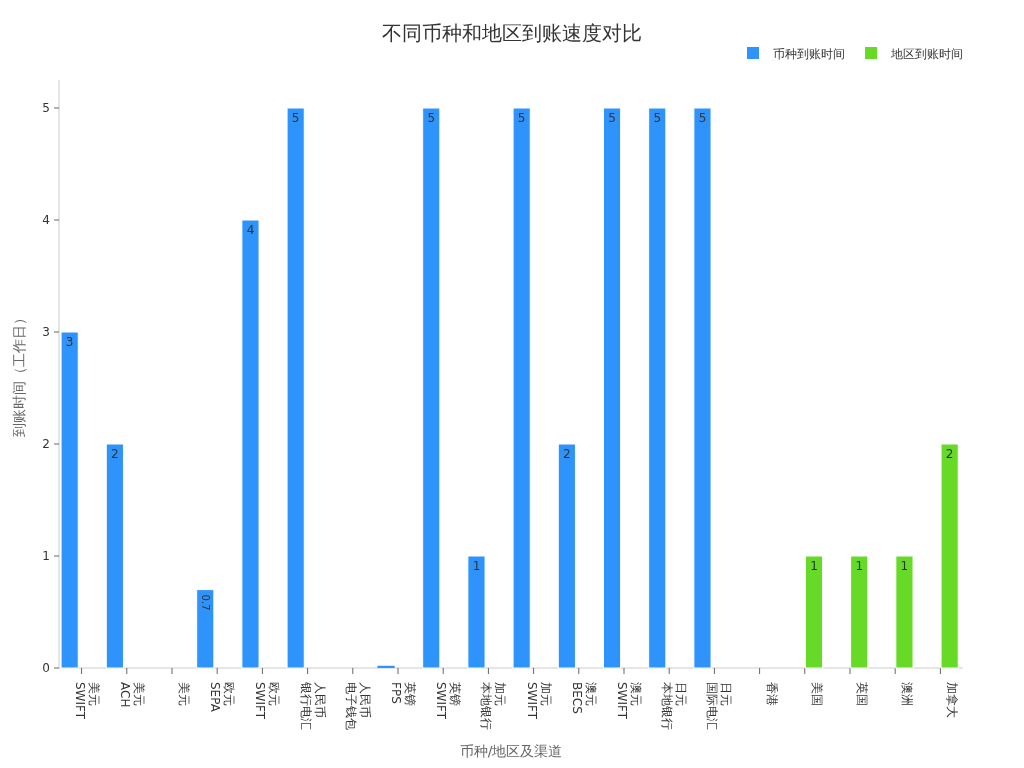 This screenshot has width=1024, height=768. What do you see at coordinates (267, 701) in the screenshot?
I see `x-tick-label: 欧元 SWIFT` at bounding box center [267, 701].